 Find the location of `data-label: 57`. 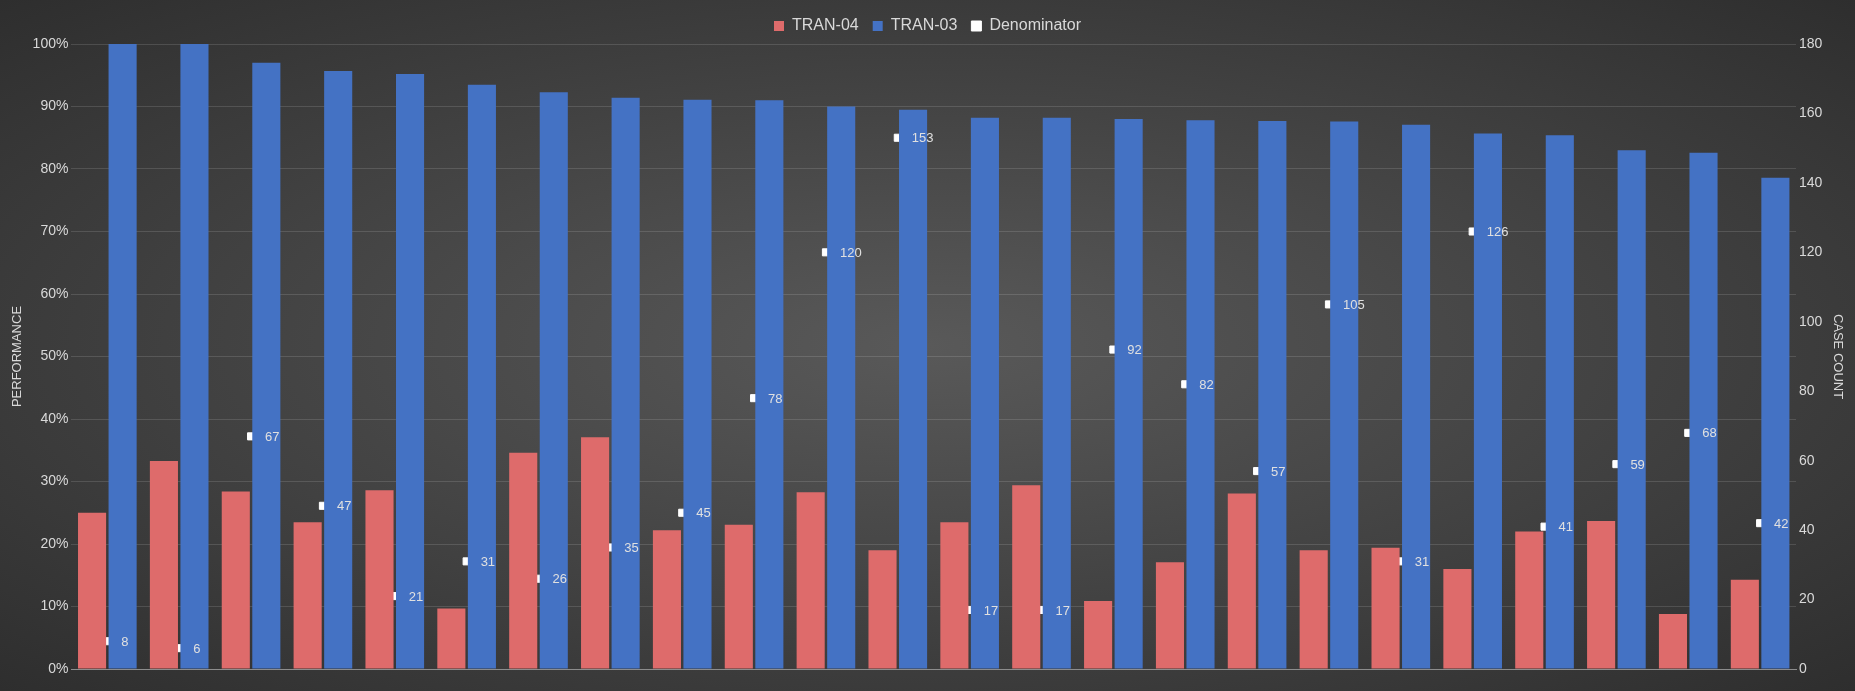

data-label: 57 is located at coordinates (1278, 471).